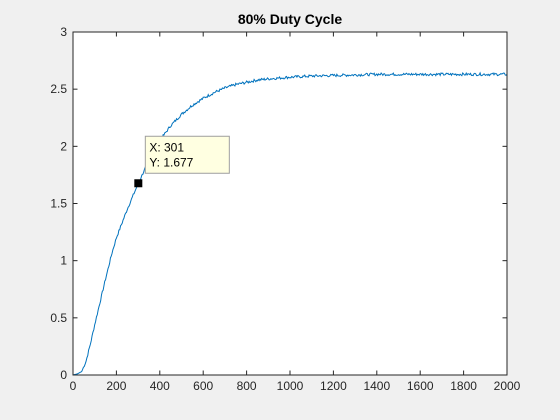 Image resolution: width=560 pixels, height=420 pixels. What do you see at coordinates (376, 386) in the screenshot?
I see `x-tick-label: 1400` at bounding box center [376, 386].